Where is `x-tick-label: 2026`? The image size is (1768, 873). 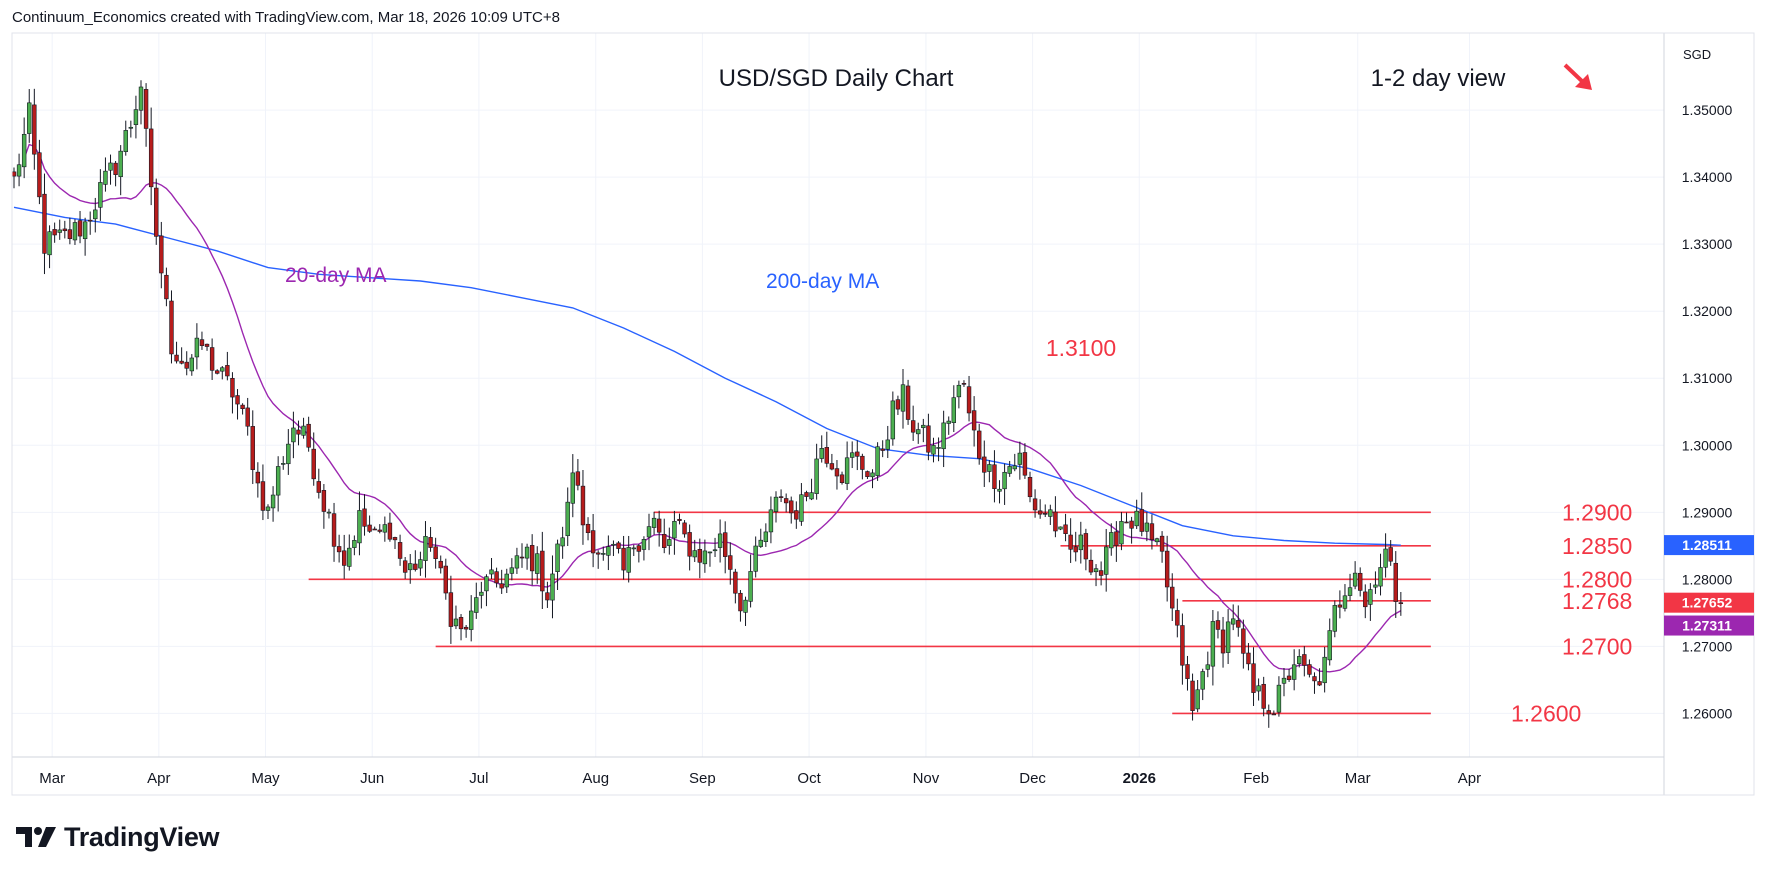 x-tick-label: 2026 is located at coordinates (1139, 778).